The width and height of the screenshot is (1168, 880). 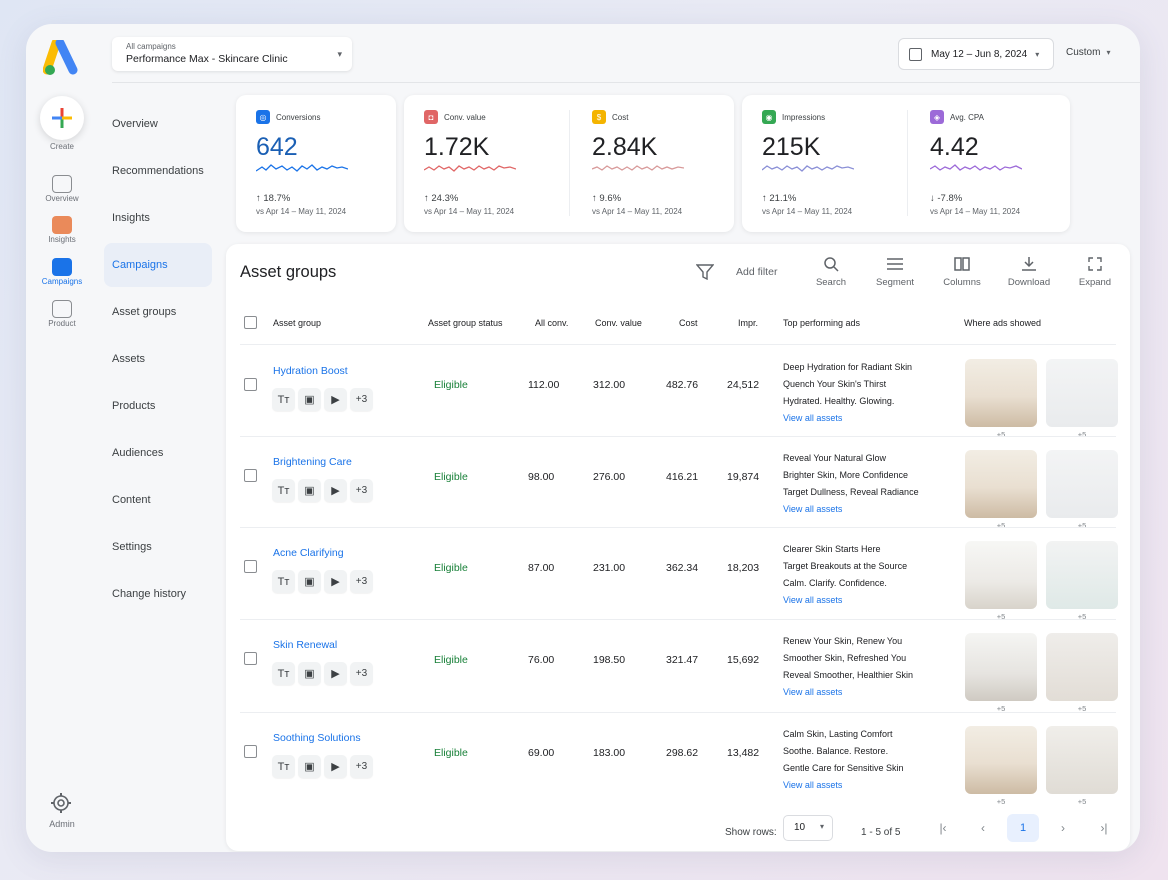 What do you see at coordinates (312, 462) in the screenshot?
I see `asset-group-link: Brightening Care` at bounding box center [312, 462].